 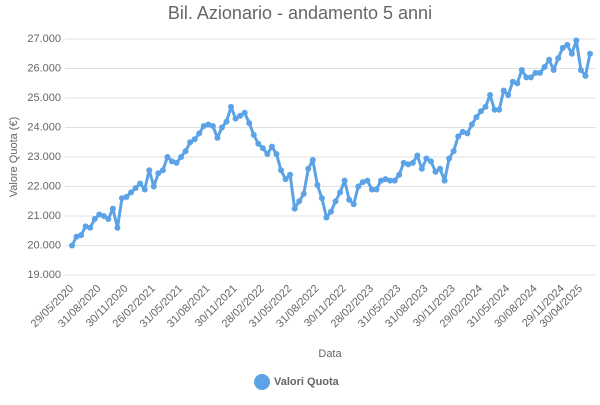 I want to click on y-axis-title: Valore Quota (€), so click(x=14, y=157).